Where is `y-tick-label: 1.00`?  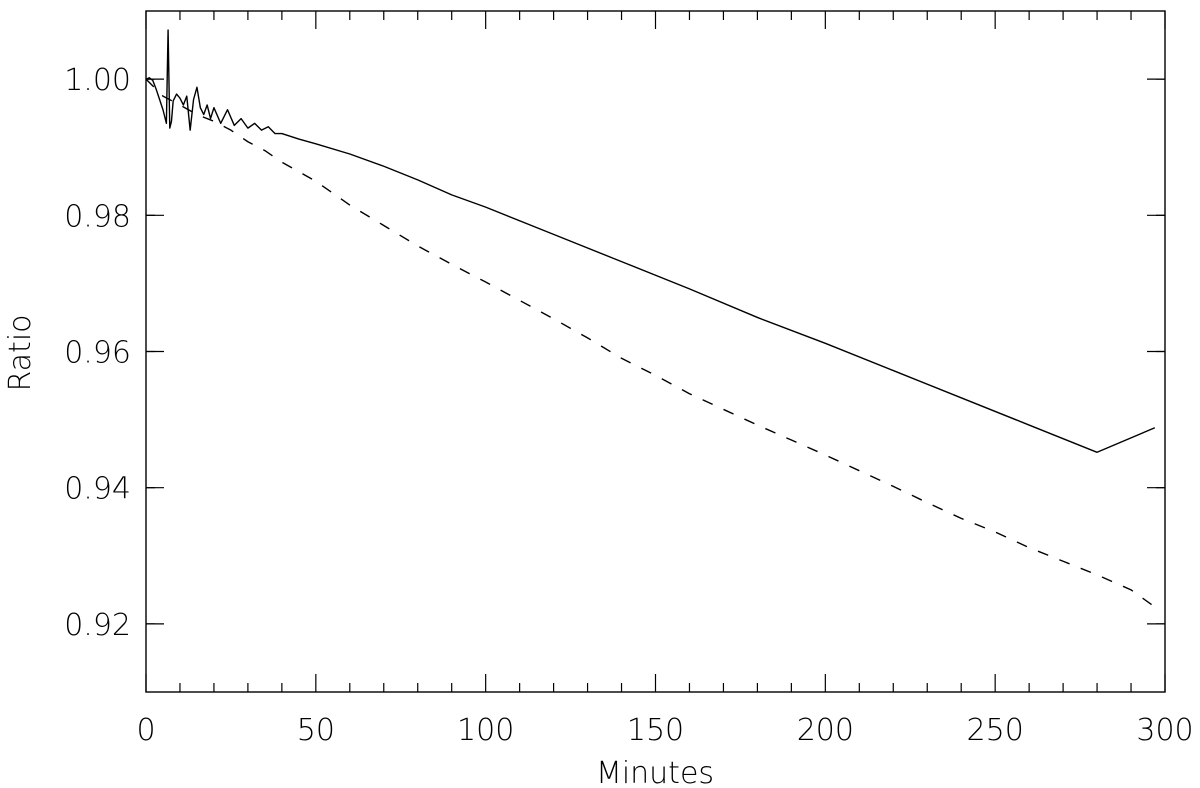
y-tick-label: 1.00 is located at coordinates (97, 80).